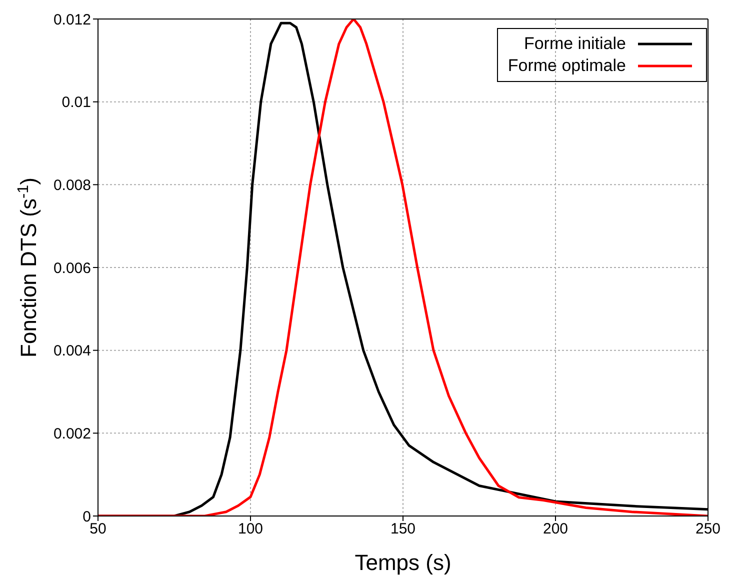 The height and width of the screenshot is (587, 731). I want to click on y-tick-label: 0.012, so click(72, 19).